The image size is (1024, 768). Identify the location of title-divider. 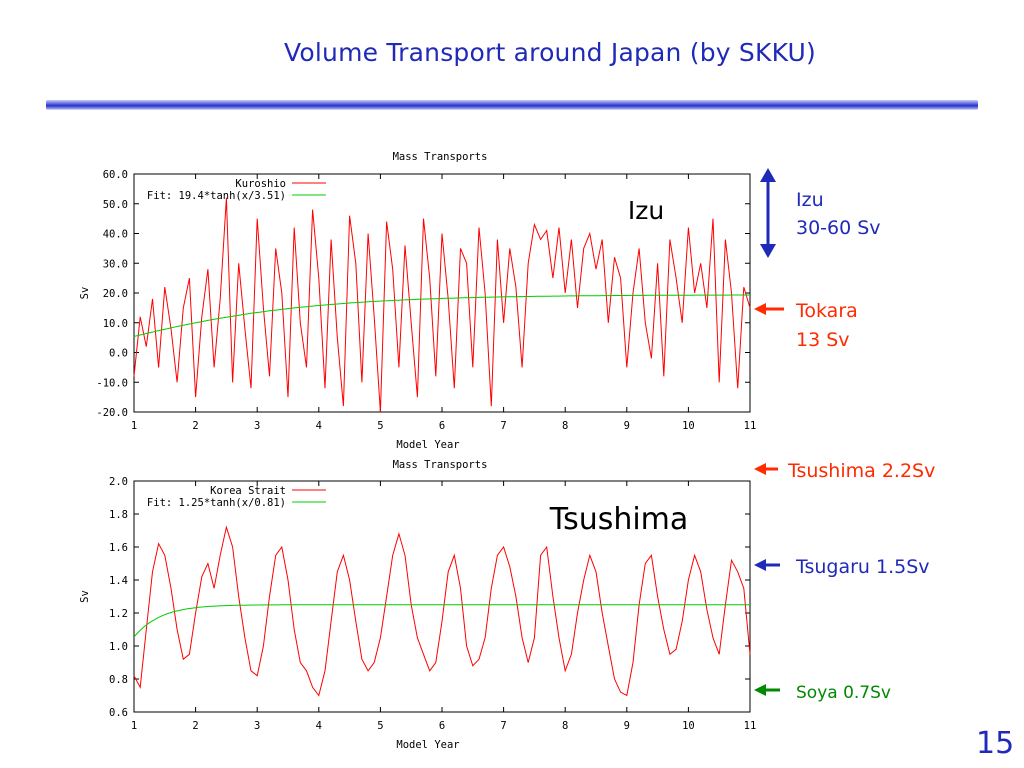
(512, 105).